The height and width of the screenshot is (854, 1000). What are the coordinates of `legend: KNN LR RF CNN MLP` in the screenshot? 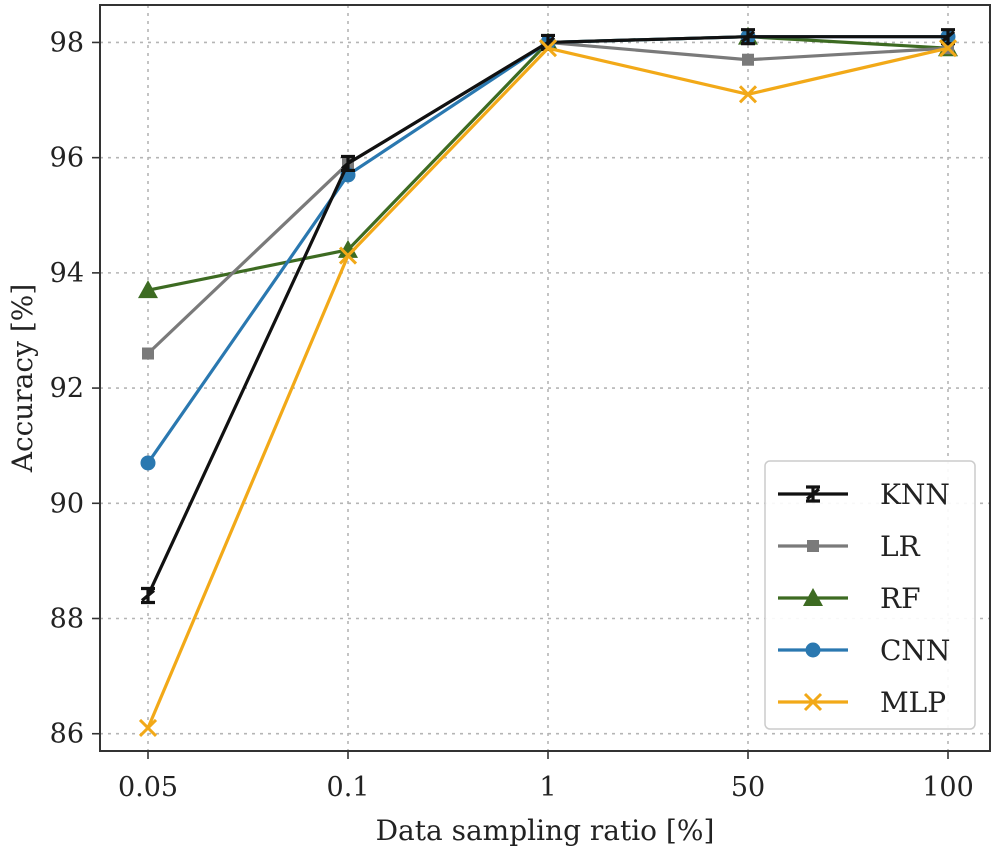 It's located at (870, 595).